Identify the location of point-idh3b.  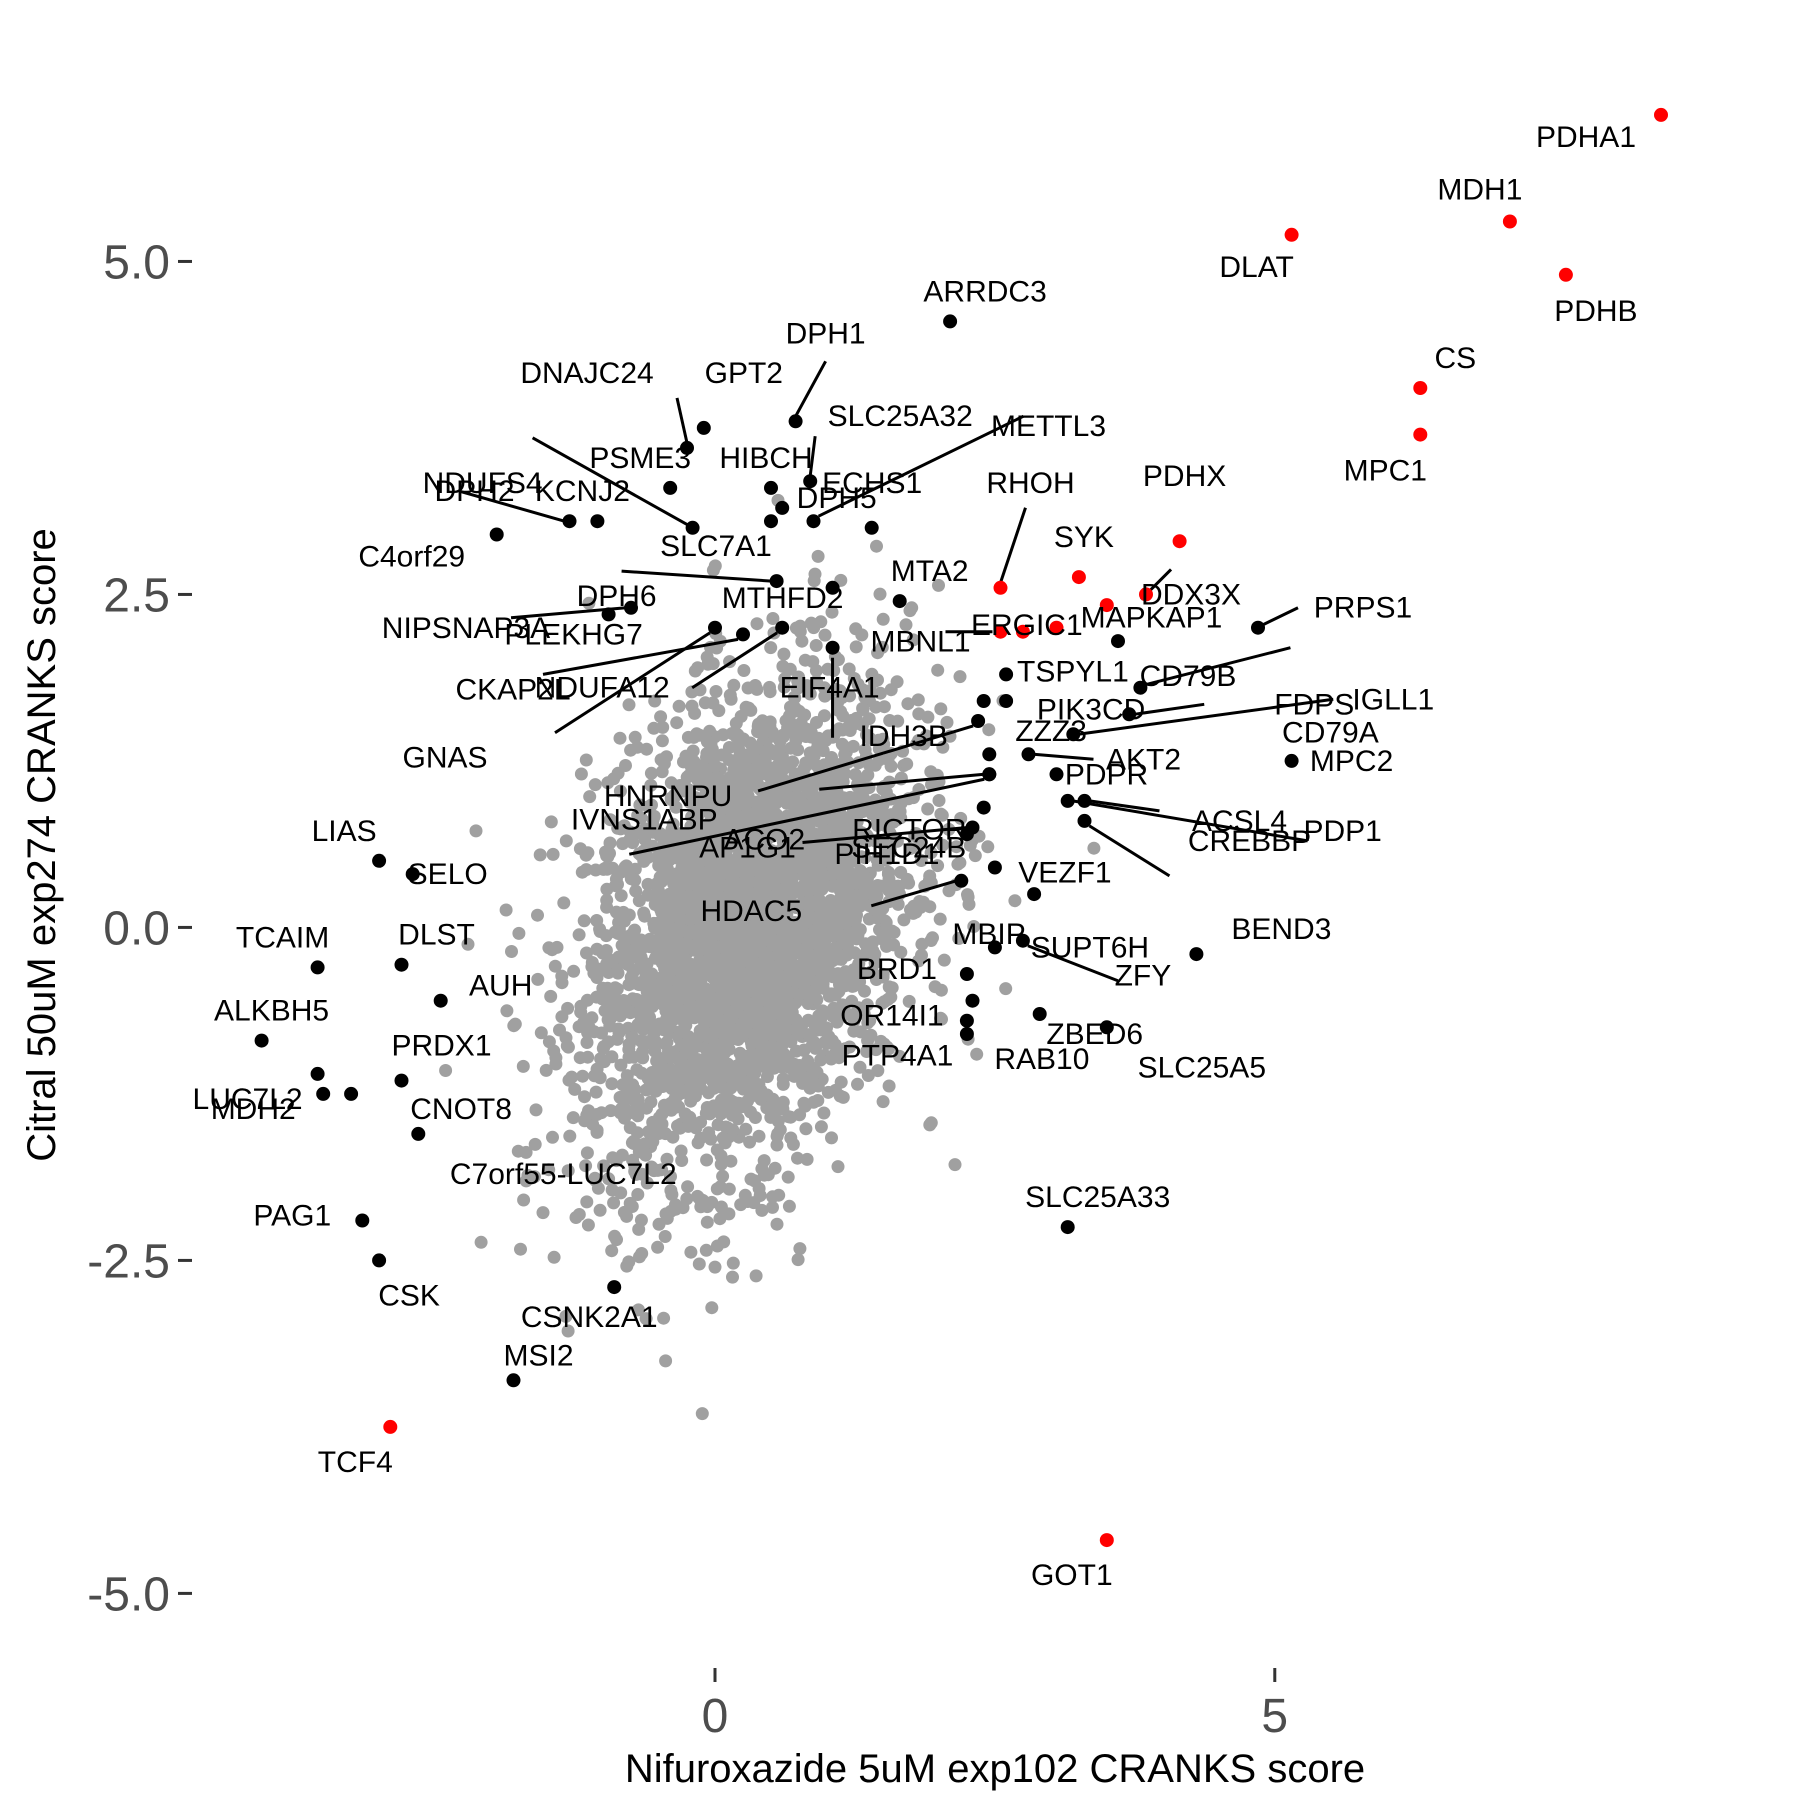
(983, 701).